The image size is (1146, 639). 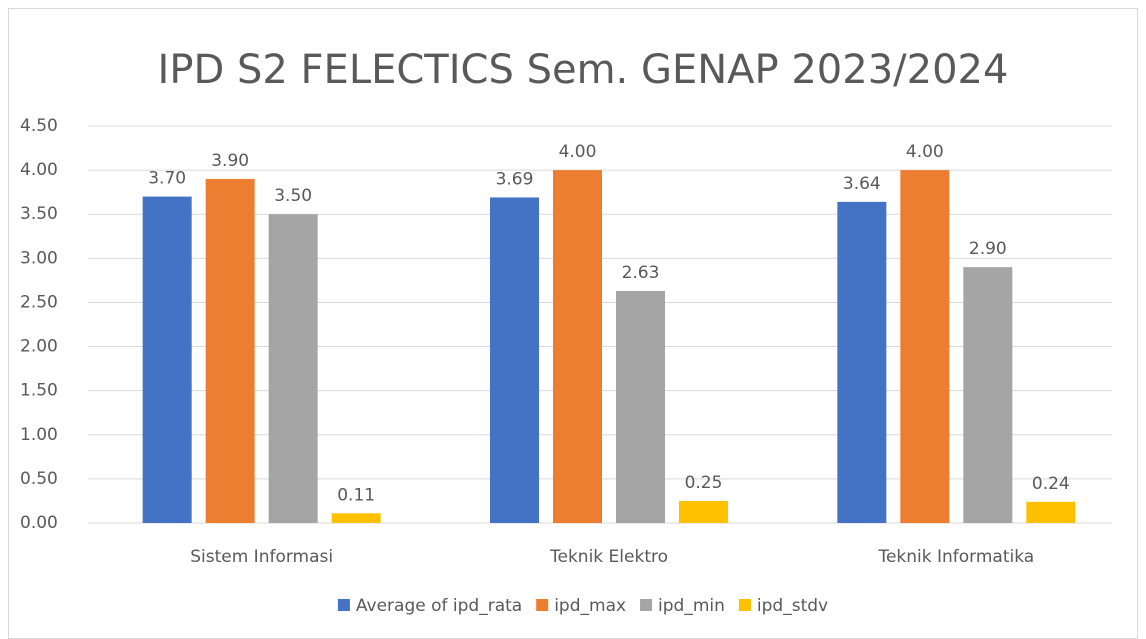 What do you see at coordinates (39, 391) in the screenshot?
I see `y-tick-label: 1.50` at bounding box center [39, 391].